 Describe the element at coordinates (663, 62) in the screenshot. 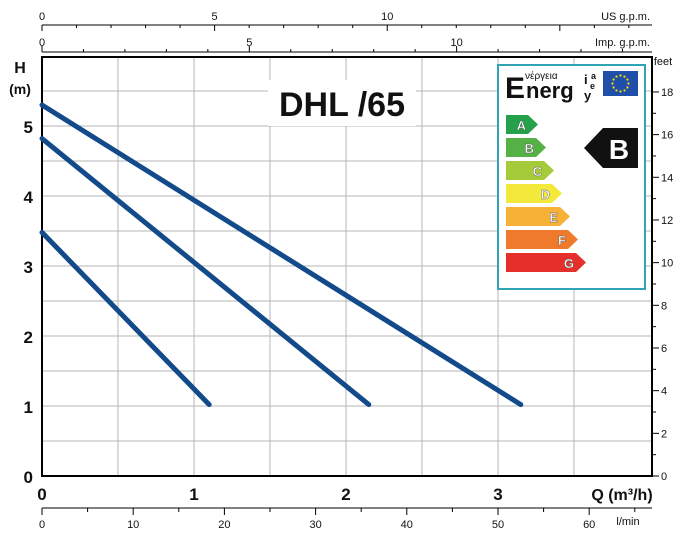

I see `feet-unit-label: feet` at that location.